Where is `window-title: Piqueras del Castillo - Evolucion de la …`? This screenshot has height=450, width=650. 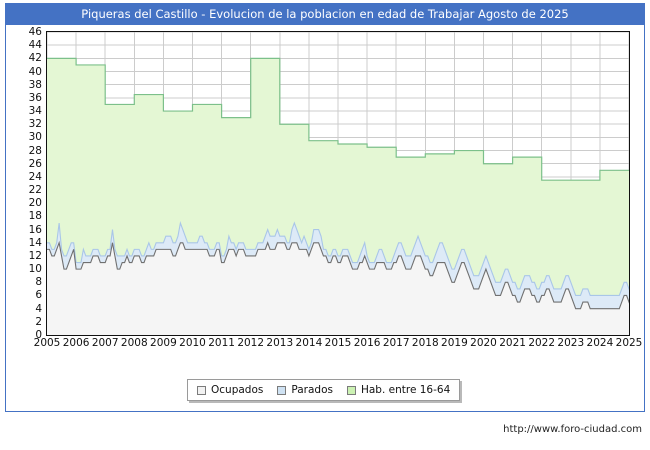
window-title: Piqueras del Castillo - Evolucion de la … is located at coordinates (325, 14).